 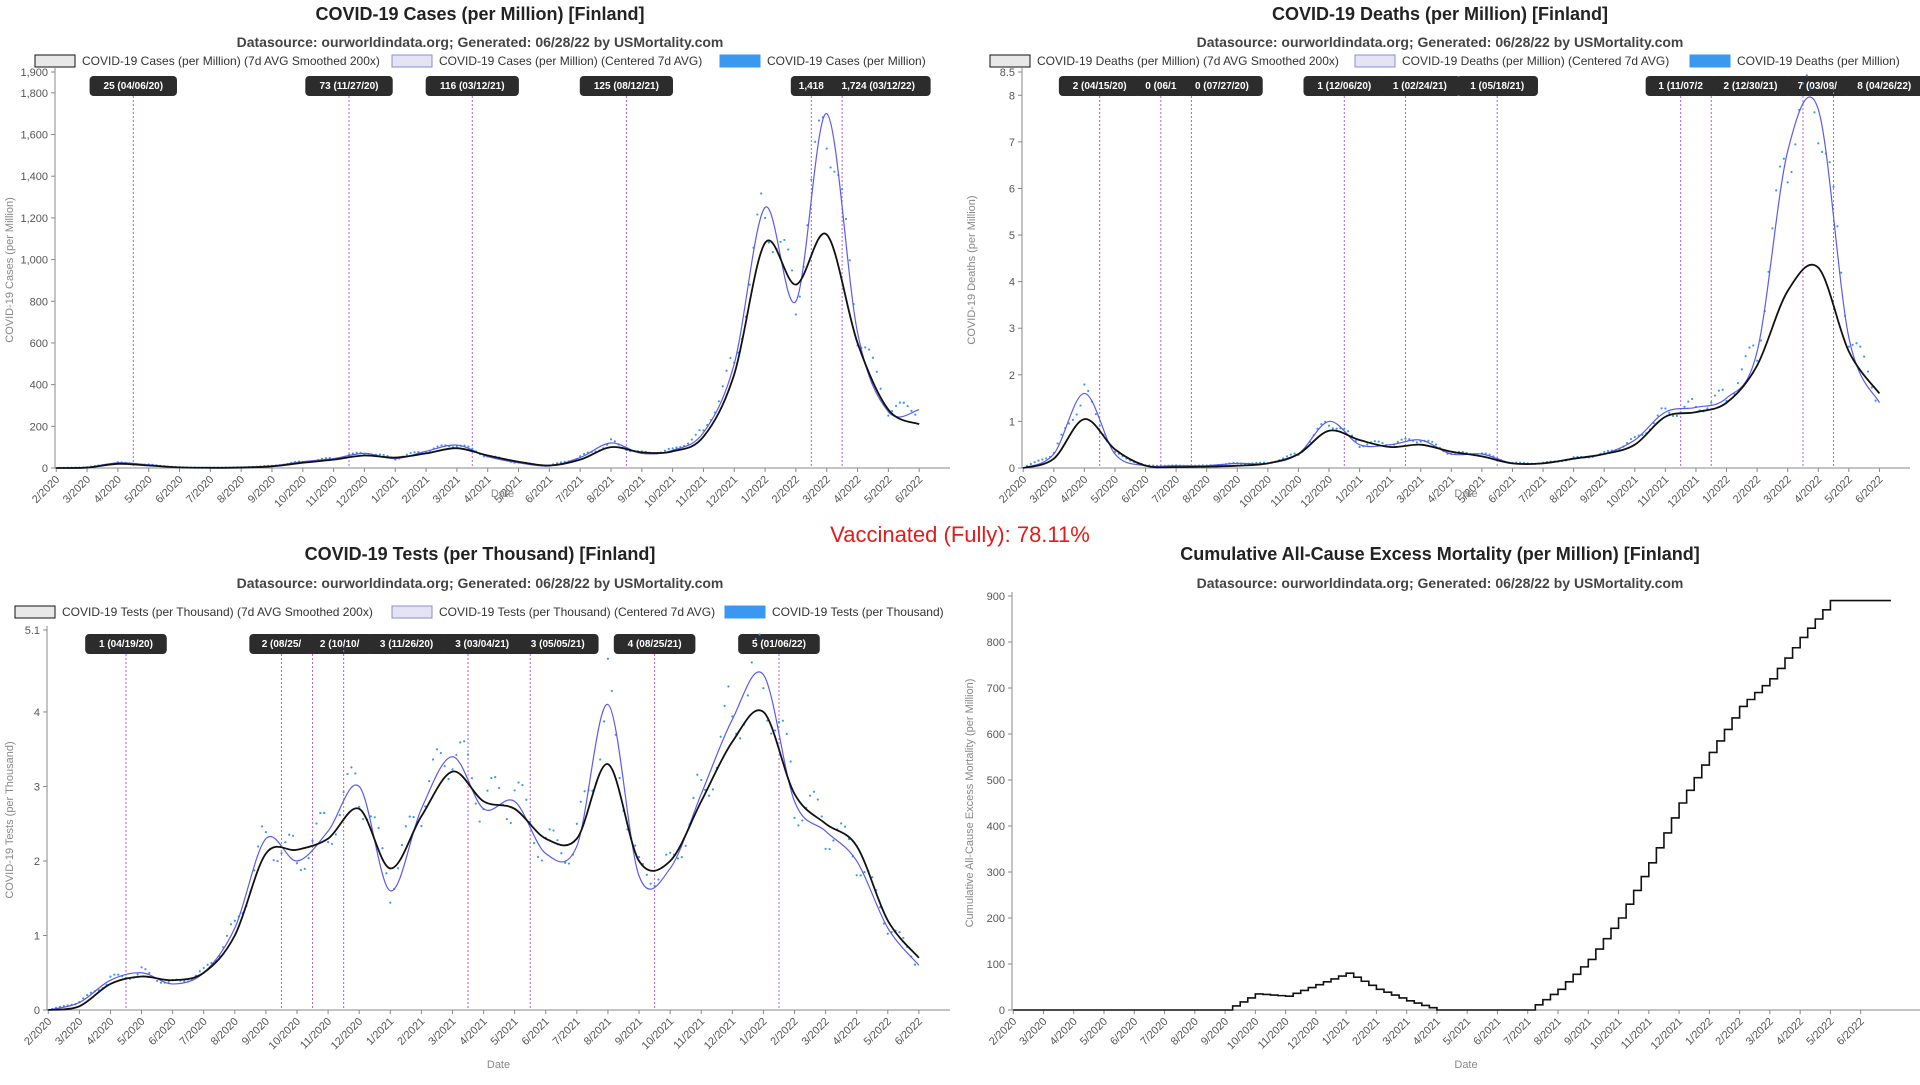 What do you see at coordinates (1716, 490) in the screenshot?
I see `x-tick-label: 1/2022` at bounding box center [1716, 490].